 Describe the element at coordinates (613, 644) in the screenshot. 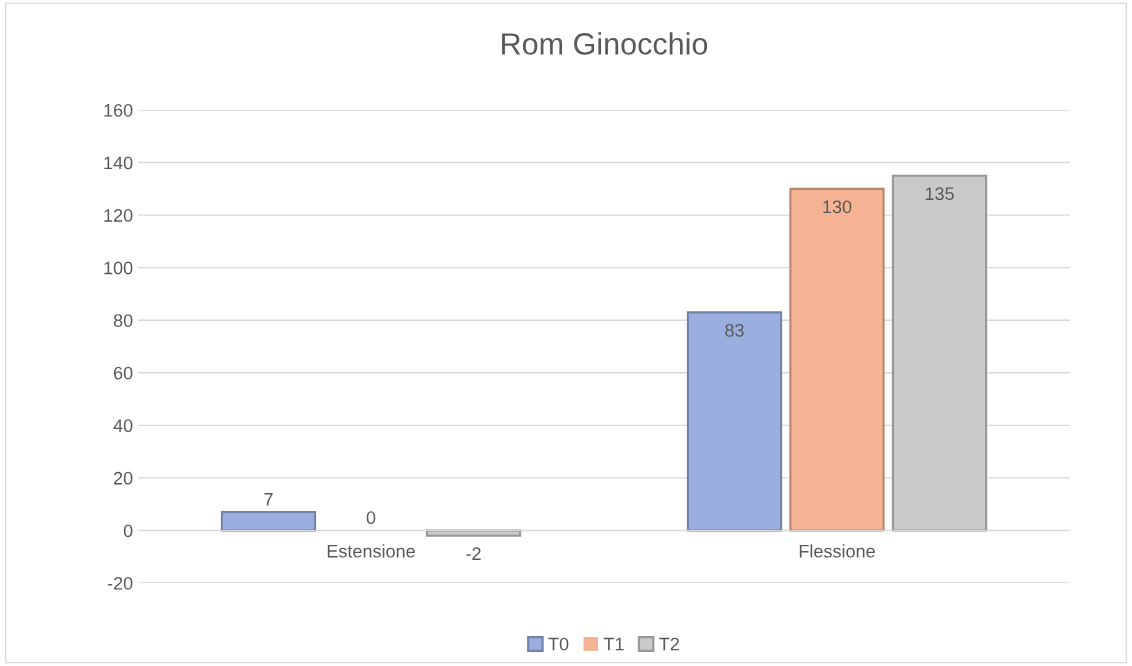

I see `legend-label: T1` at that location.